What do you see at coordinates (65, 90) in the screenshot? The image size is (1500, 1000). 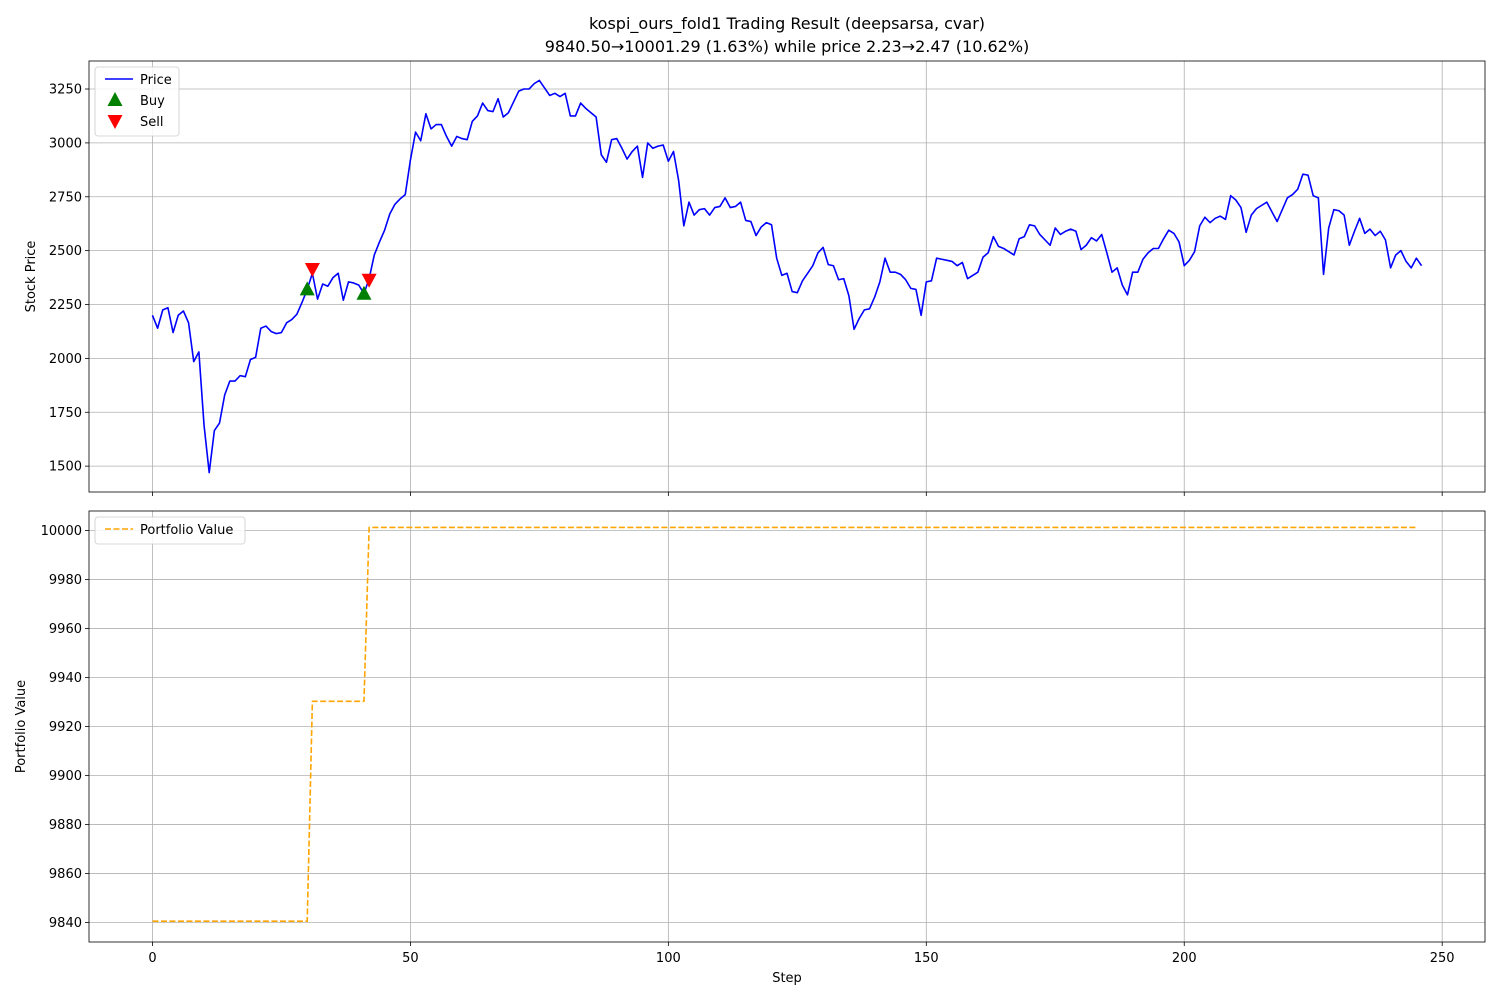 I see `y-tick-label: 3250` at bounding box center [65, 90].